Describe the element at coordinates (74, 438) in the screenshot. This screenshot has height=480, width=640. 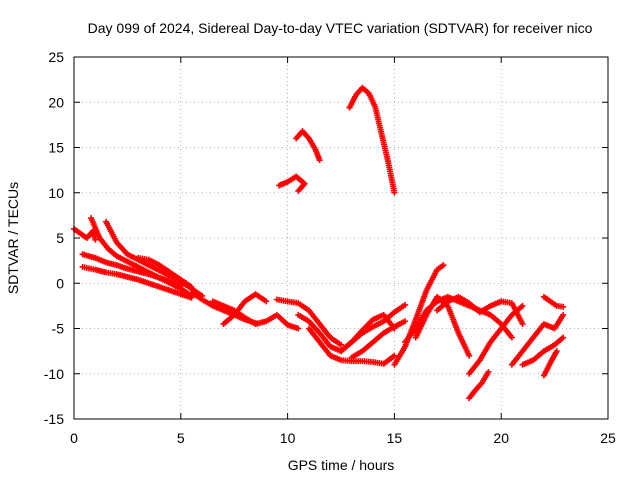
I see `x-tick-label: 0` at that location.